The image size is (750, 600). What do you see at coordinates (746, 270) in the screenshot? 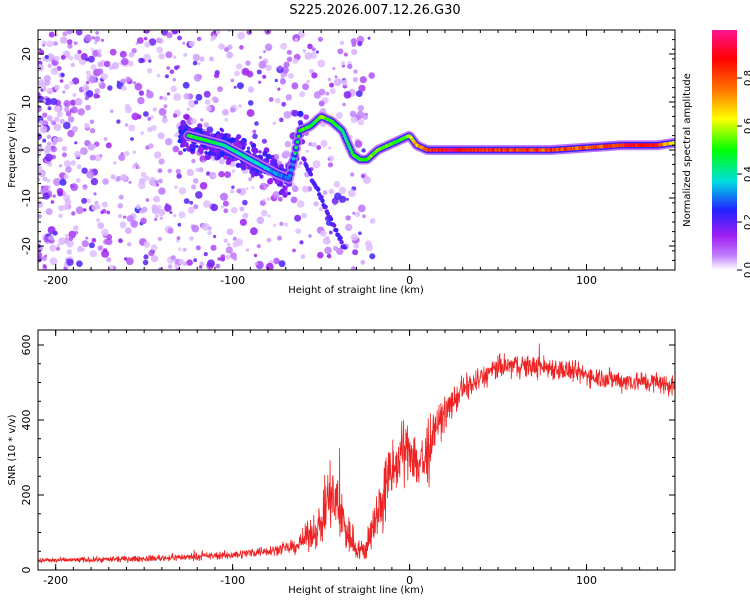
I see `colorbar-tick-label: 0.0` at bounding box center [746, 270].